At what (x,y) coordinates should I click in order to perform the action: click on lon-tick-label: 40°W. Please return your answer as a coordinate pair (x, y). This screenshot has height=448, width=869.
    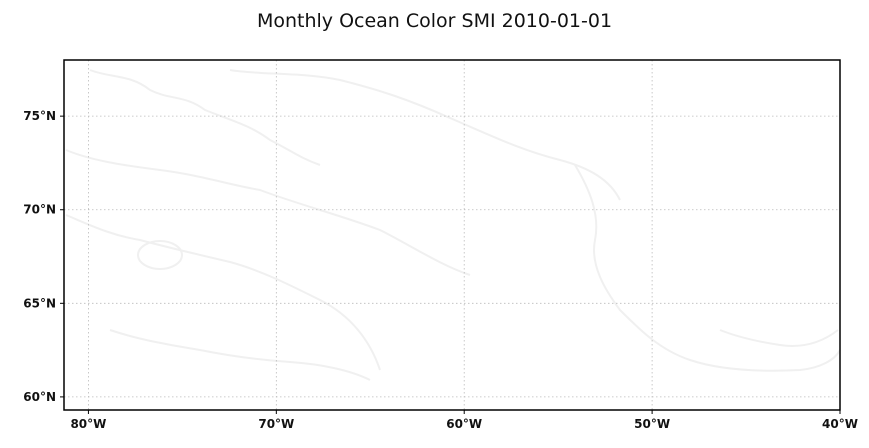
    Looking at the image, I should click on (840, 424).